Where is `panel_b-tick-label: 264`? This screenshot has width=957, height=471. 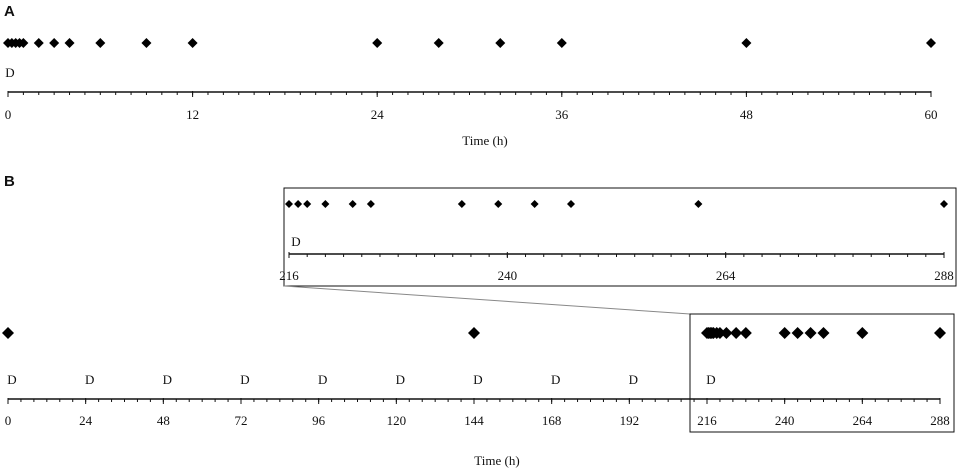 panel_b-tick-label: 264 is located at coordinates (863, 420).